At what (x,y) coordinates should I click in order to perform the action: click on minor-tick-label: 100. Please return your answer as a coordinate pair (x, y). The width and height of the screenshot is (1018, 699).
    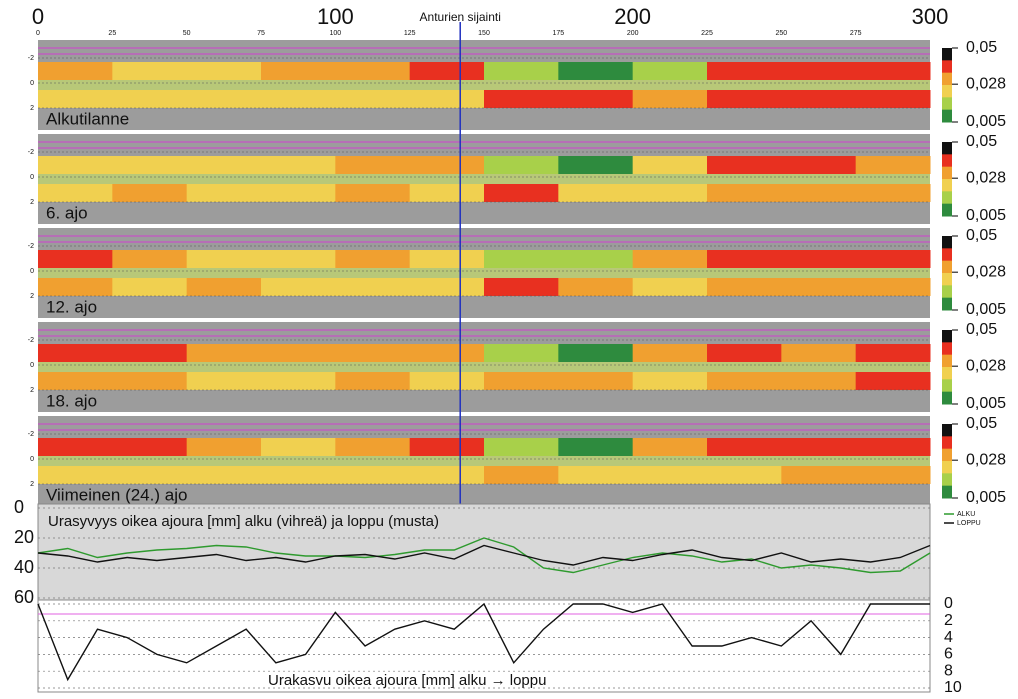
    Looking at the image, I should click on (335, 33).